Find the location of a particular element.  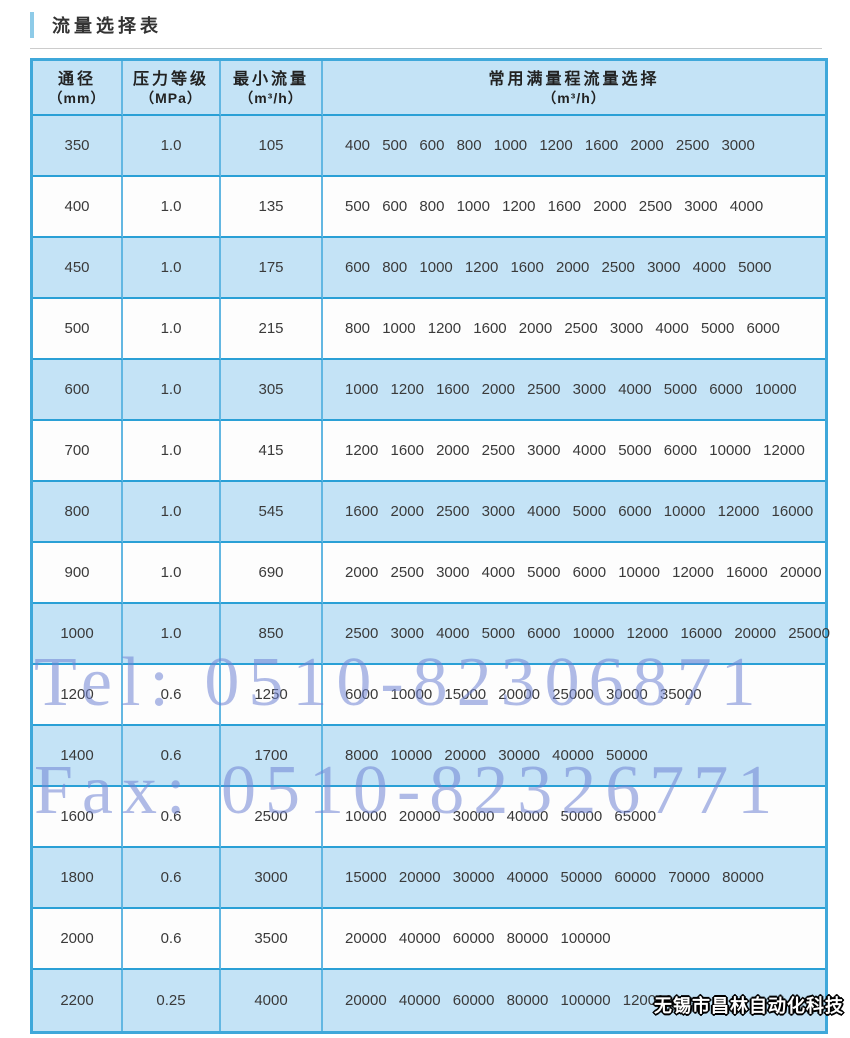

cell-min-flow: 1250 is located at coordinates (272, 695).